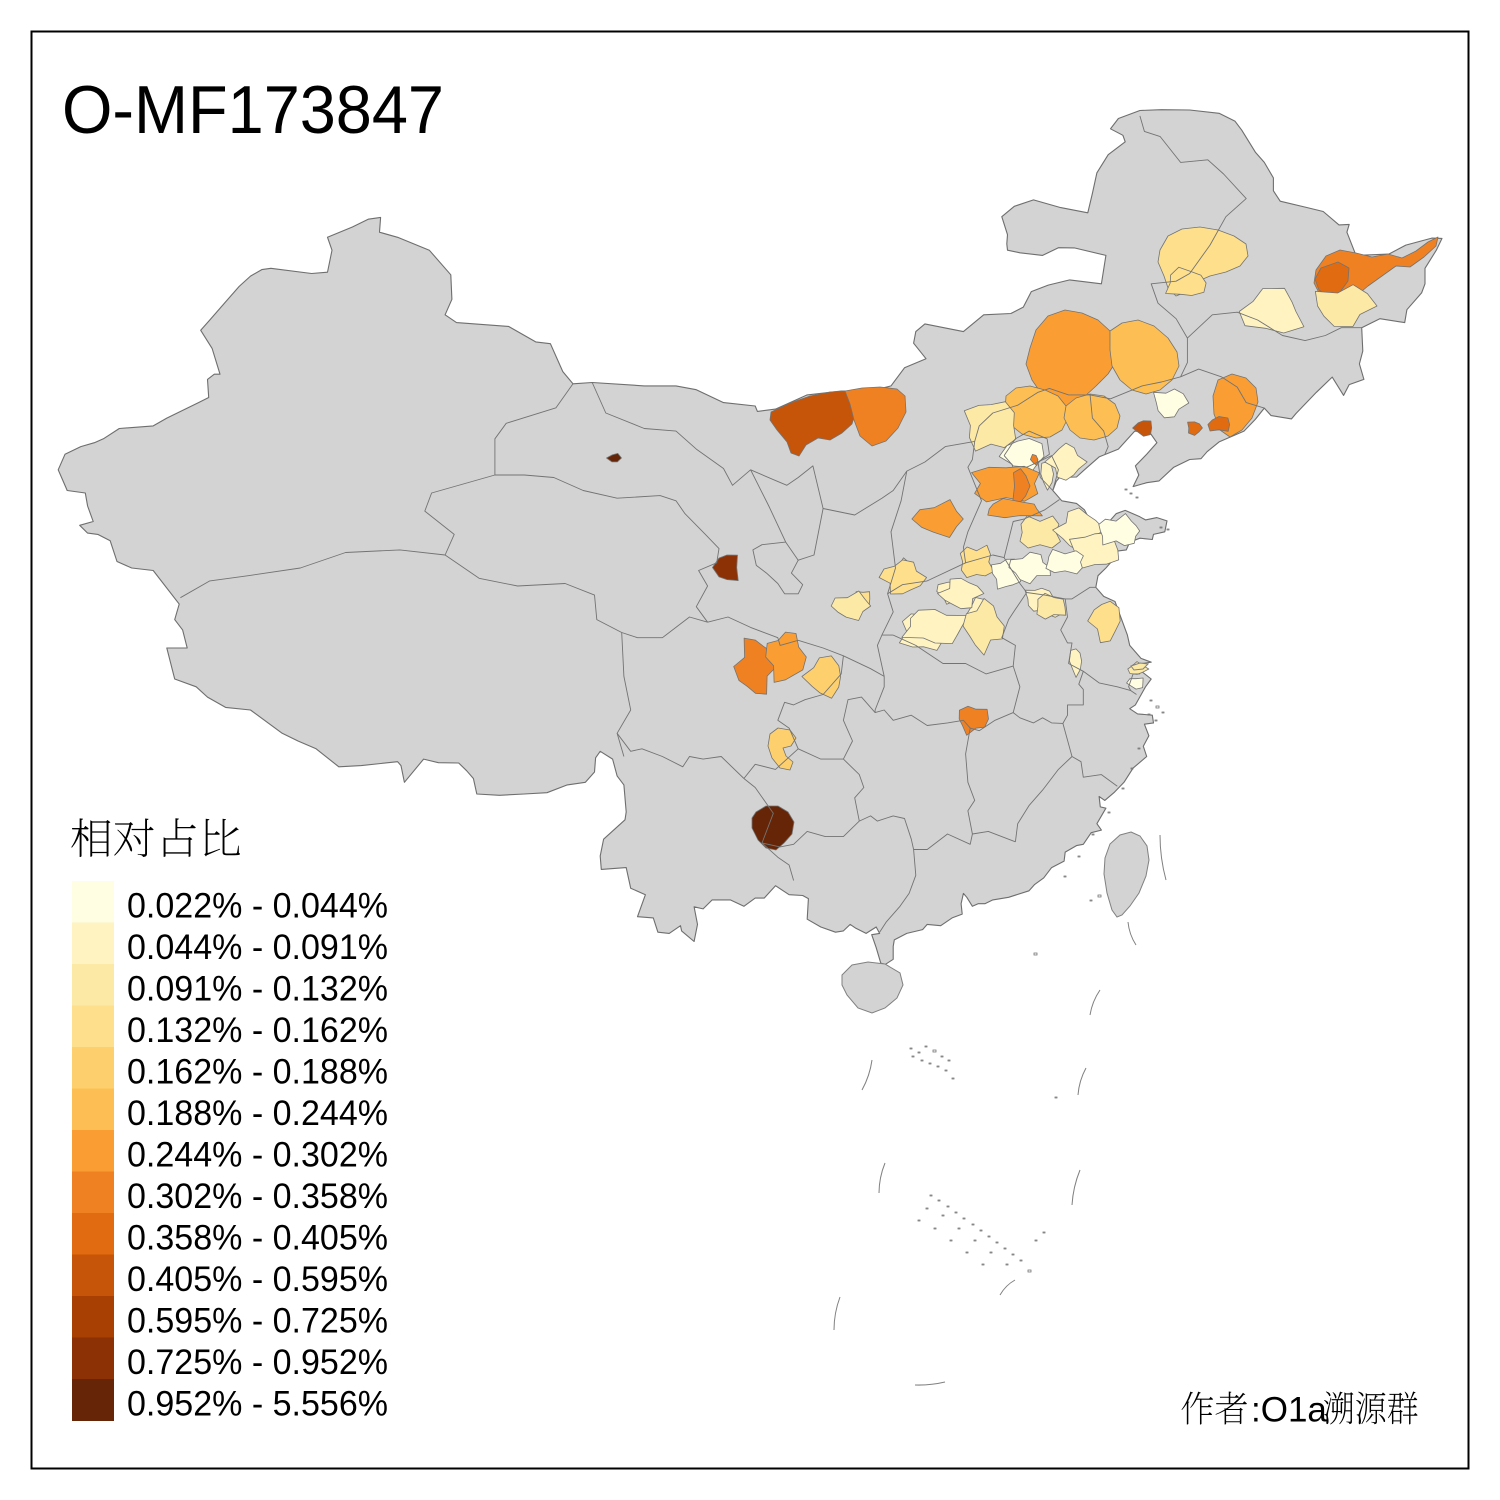 The width and height of the screenshot is (1500, 1500). I want to click on svg-text: :O1a, so click(1289, 1410).